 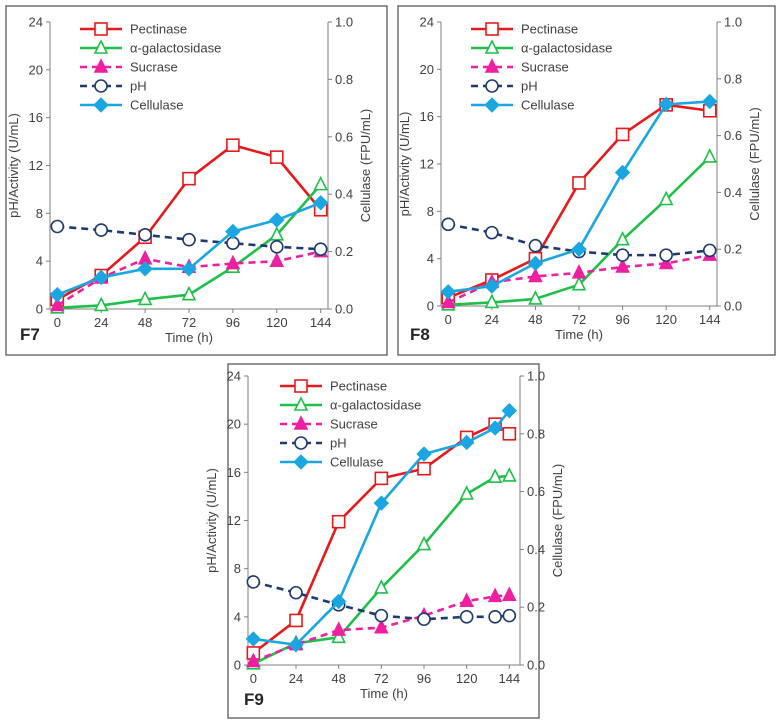 What do you see at coordinates (101, 86) in the screenshot?
I see `legend-marker-ph` at bounding box center [101, 86].